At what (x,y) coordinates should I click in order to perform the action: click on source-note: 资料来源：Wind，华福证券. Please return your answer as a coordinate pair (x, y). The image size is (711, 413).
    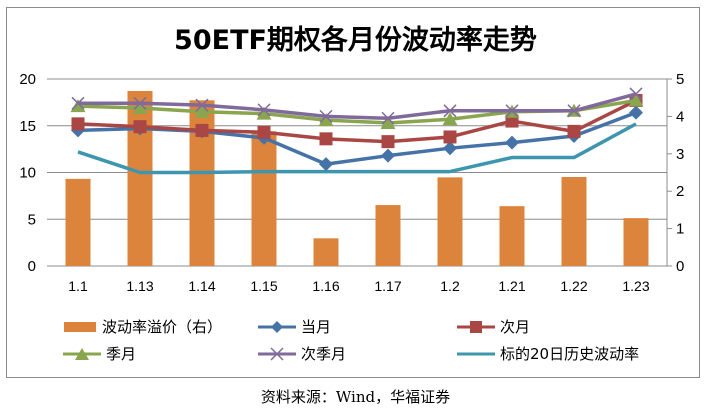
    Looking at the image, I should click on (355, 397).